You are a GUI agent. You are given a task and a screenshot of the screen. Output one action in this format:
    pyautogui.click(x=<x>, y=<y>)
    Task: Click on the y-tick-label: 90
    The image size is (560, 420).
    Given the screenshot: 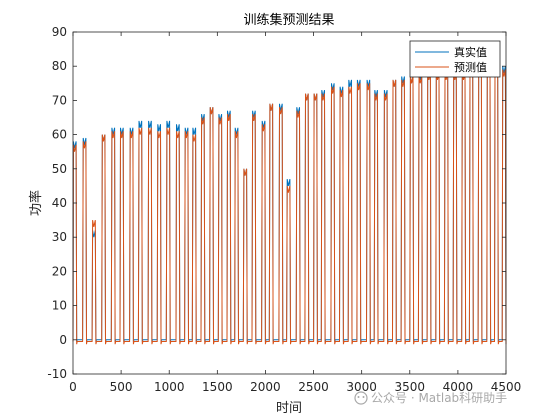 What is the action you would take?
    pyautogui.click(x=59, y=32)
    